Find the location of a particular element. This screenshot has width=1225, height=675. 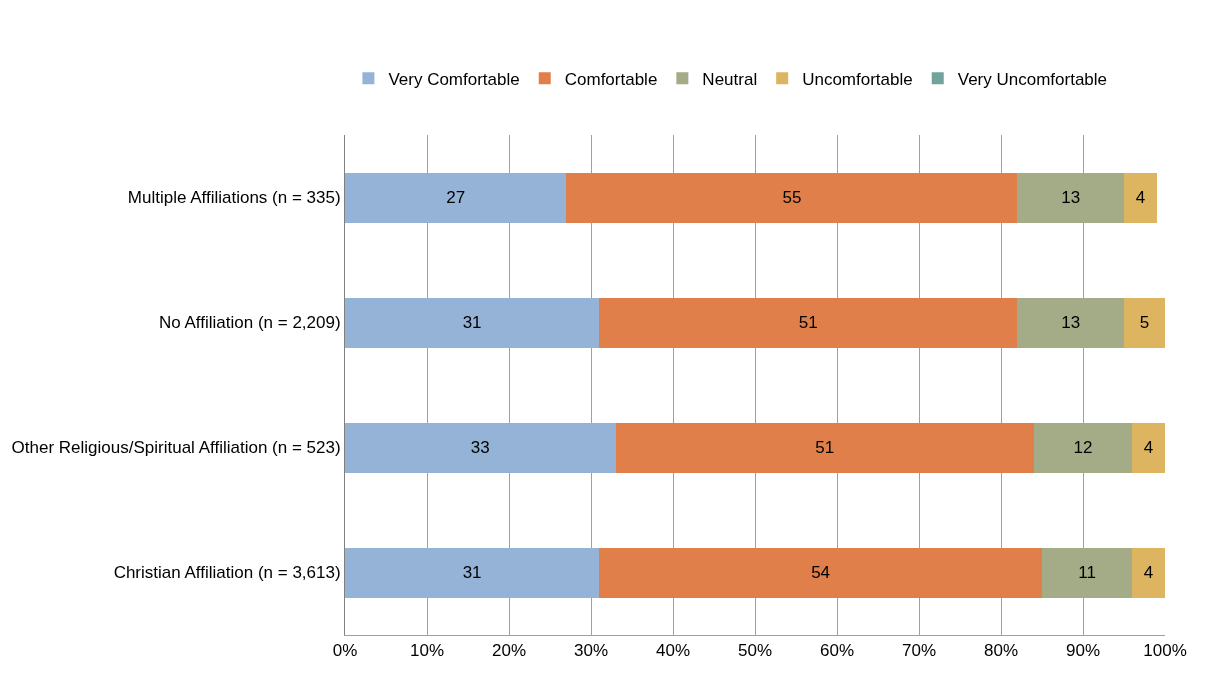

legend-label: Very Comfortable is located at coordinates (454, 79).